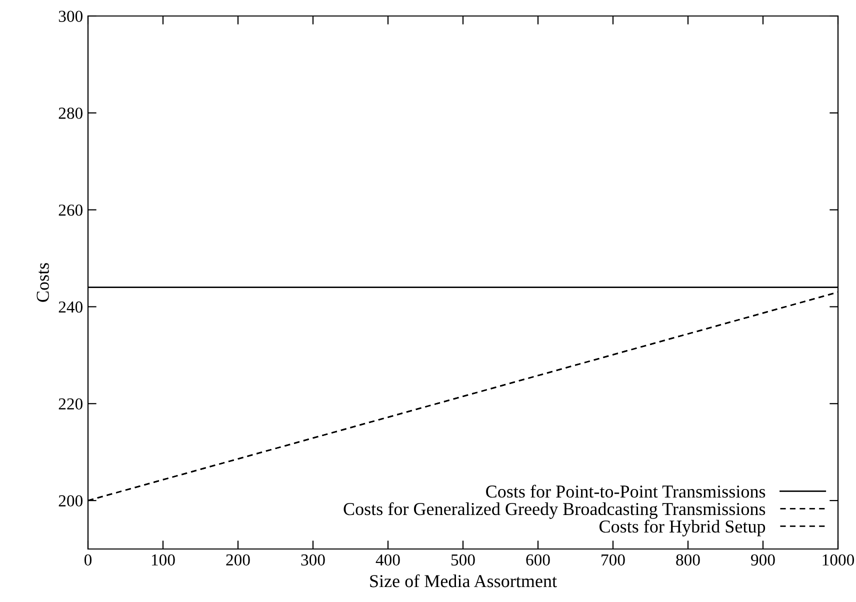  Describe the element at coordinates (763, 560) in the screenshot. I see `x-tick-label: 900` at that location.